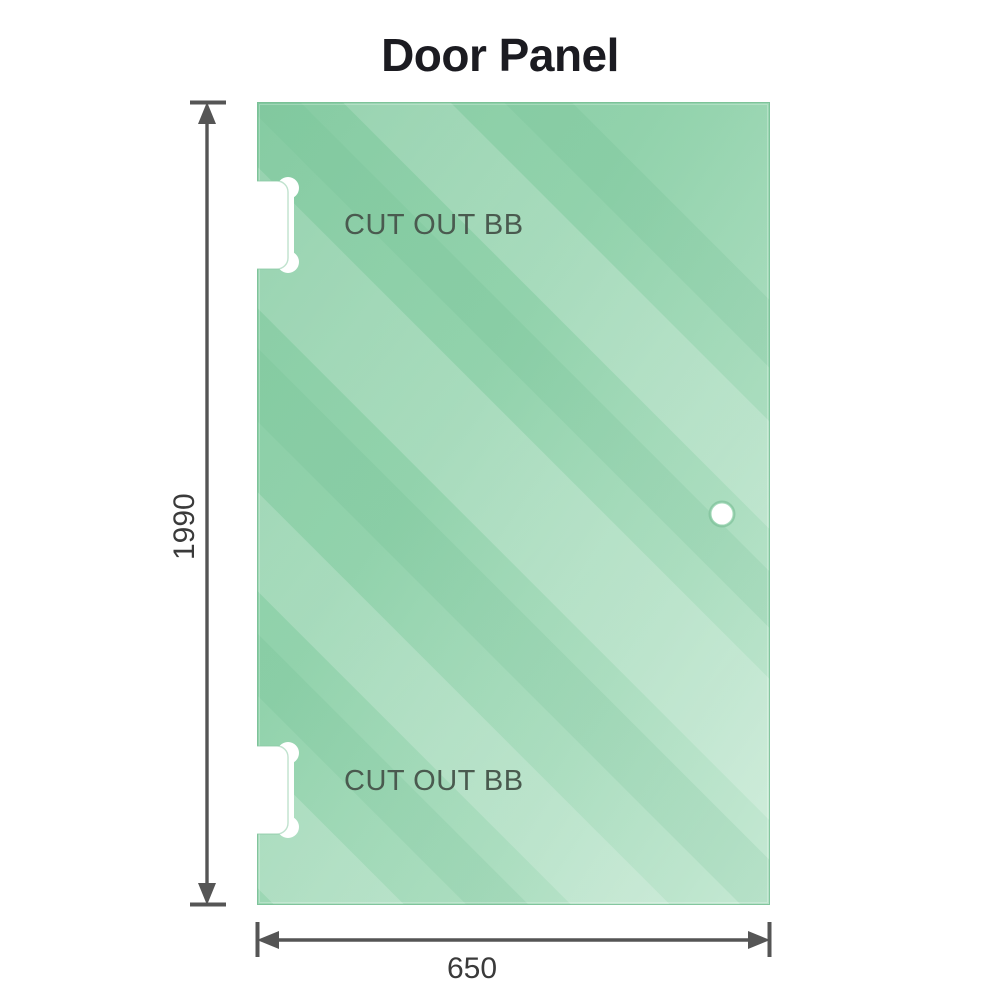 Image resolution: width=1000 pixels, height=1000 pixels. Describe the element at coordinates (273, 507) in the screenshot. I see `cutout-outlines` at that location.